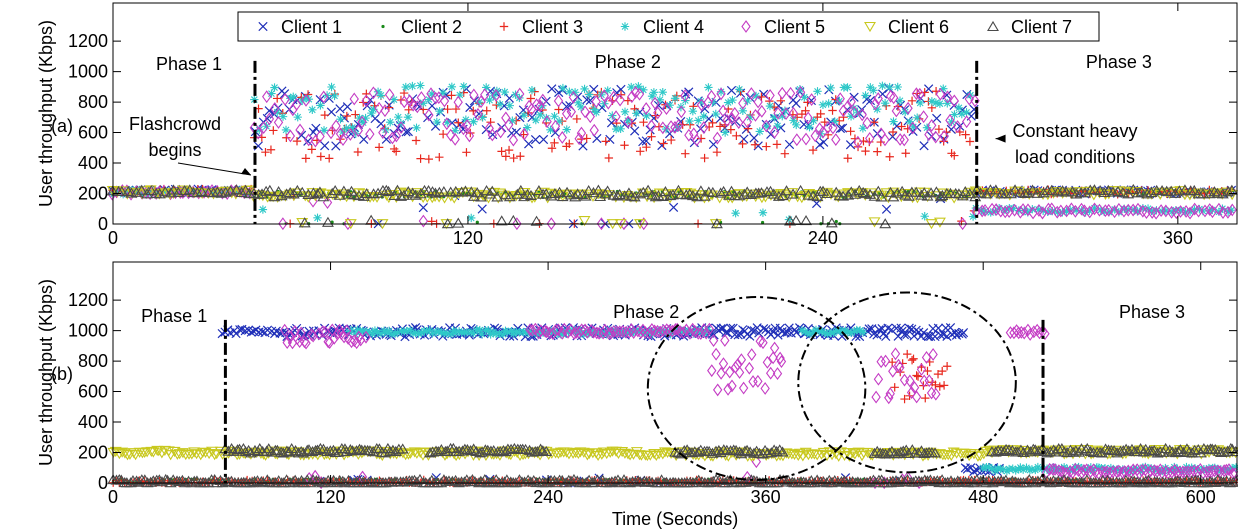 The width and height of the screenshot is (1238, 531). Describe the element at coordinates (88, 72) in the screenshot. I see `y-tick-label: 1000` at that location.